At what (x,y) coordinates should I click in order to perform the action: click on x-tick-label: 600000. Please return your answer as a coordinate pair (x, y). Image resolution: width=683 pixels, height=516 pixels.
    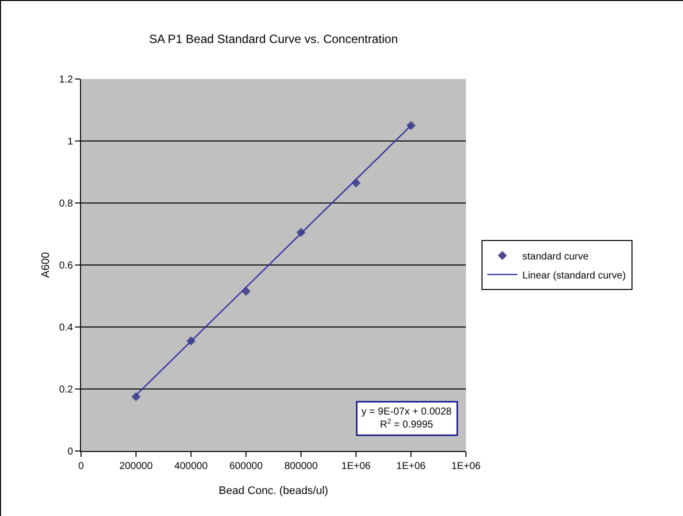
    Looking at the image, I should click on (246, 466).